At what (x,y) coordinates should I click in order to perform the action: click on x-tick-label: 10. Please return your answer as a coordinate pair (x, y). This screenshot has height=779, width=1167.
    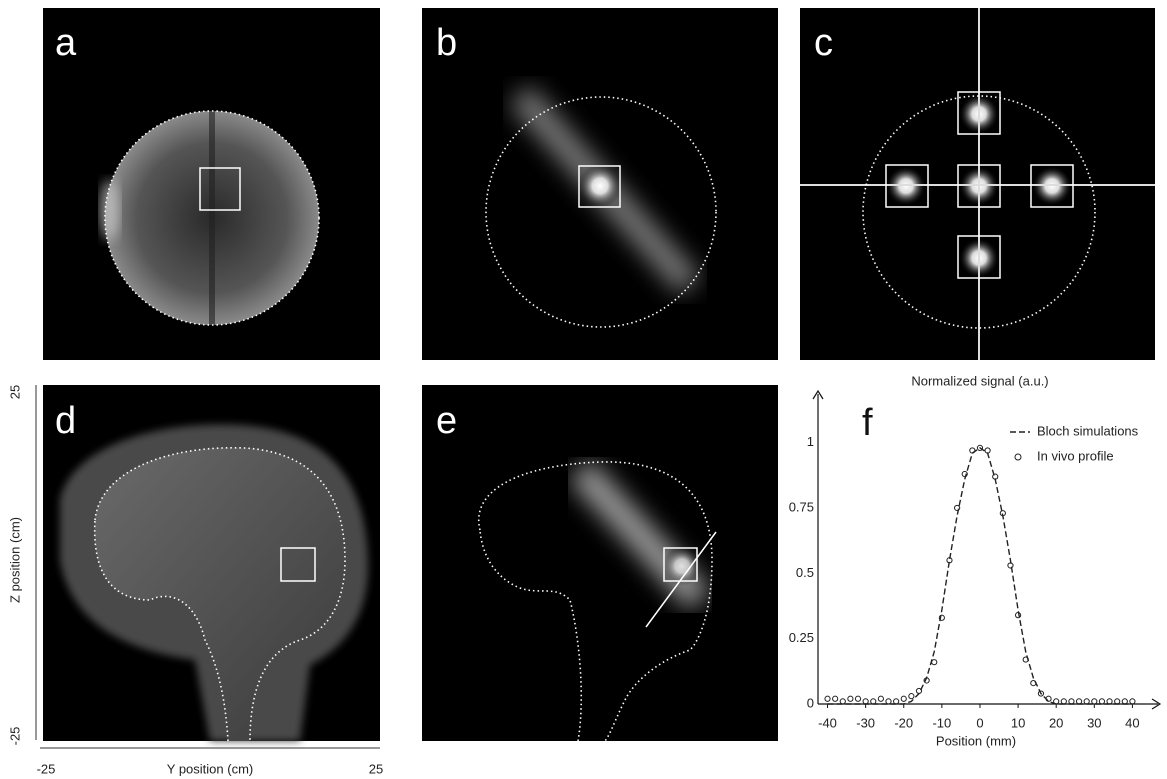
    Looking at the image, I should click on (1018, 722).